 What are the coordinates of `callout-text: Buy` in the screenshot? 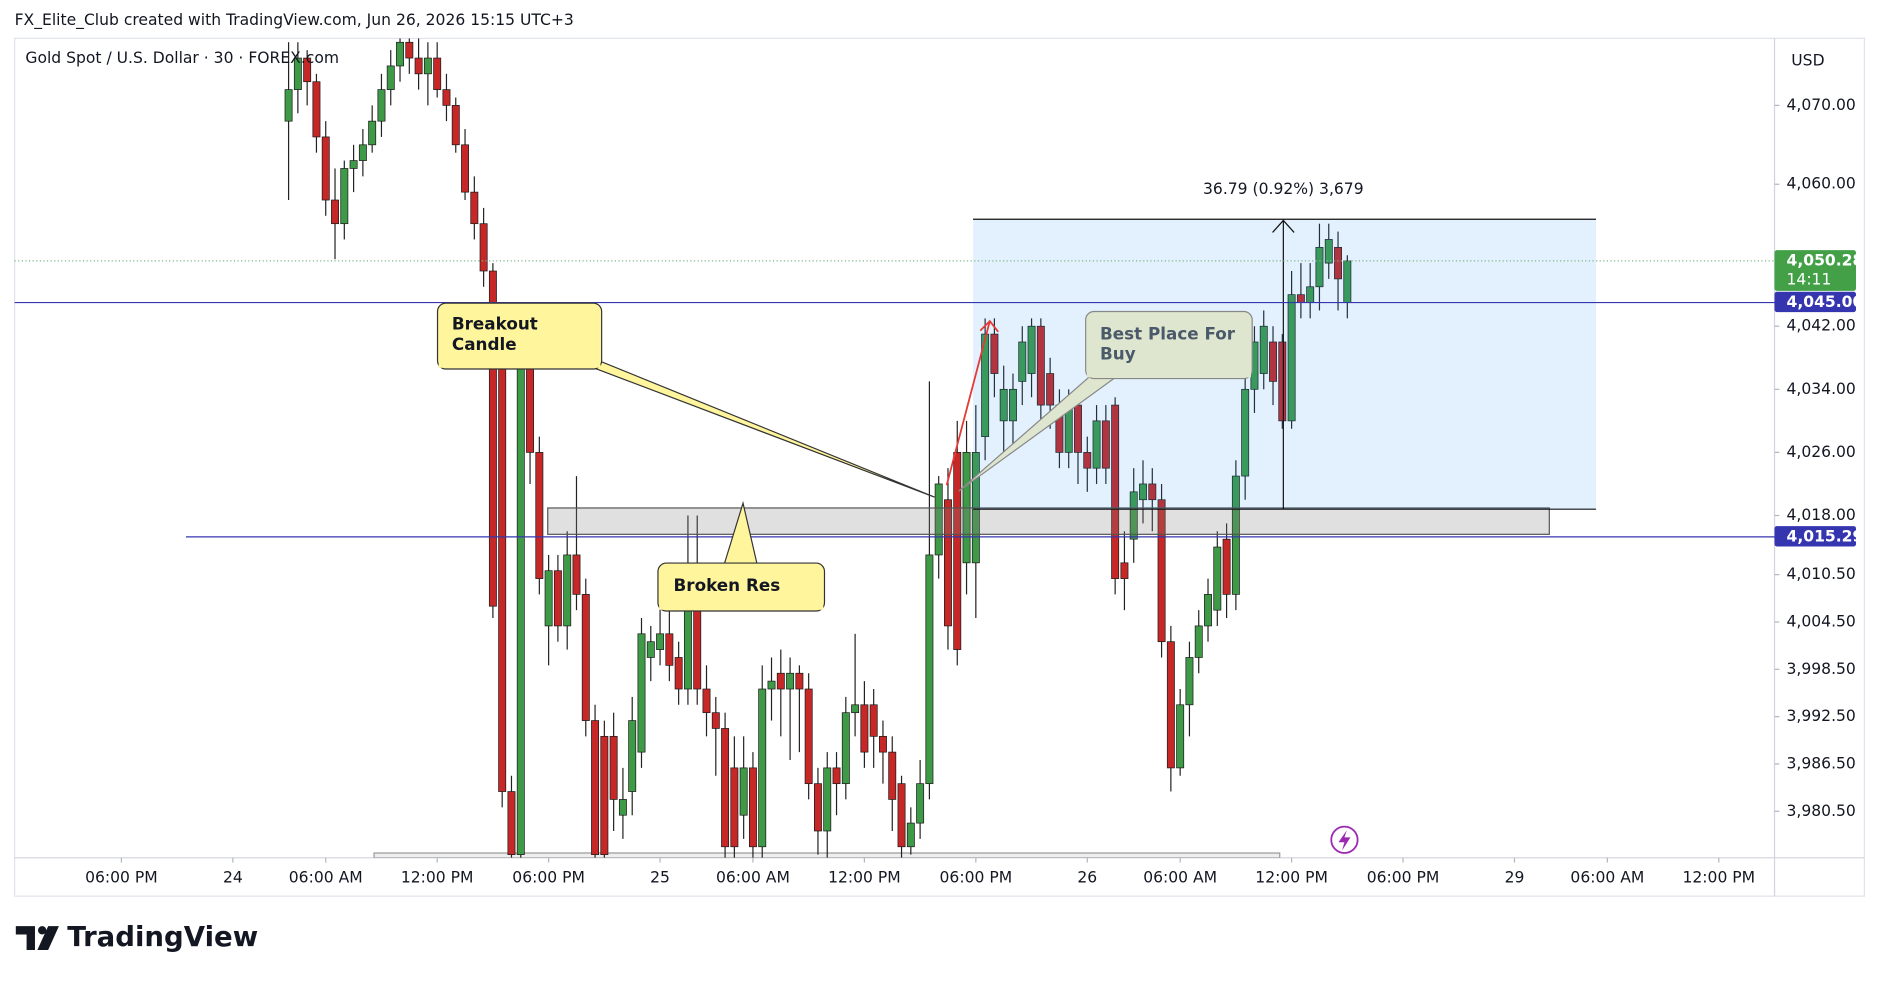 It's located at (1118, 354).